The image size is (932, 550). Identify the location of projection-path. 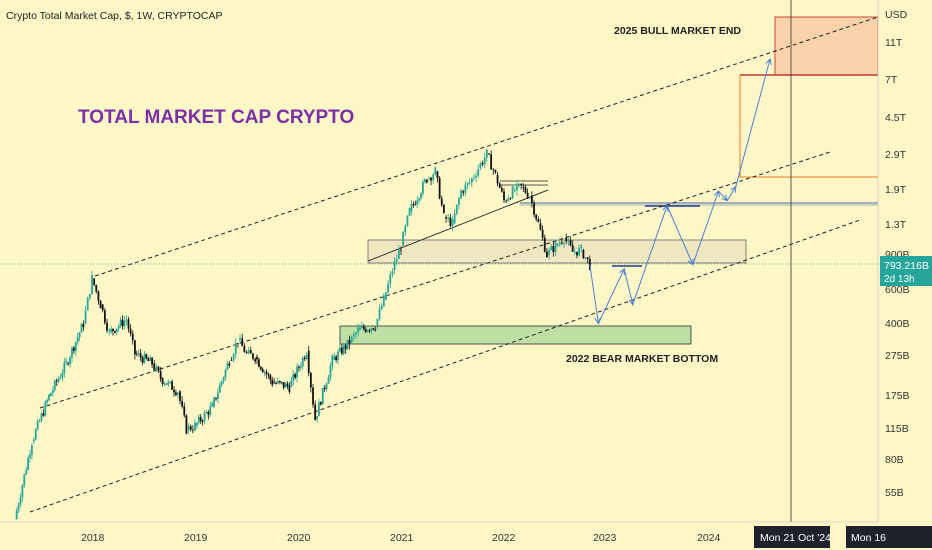
(680, 191).